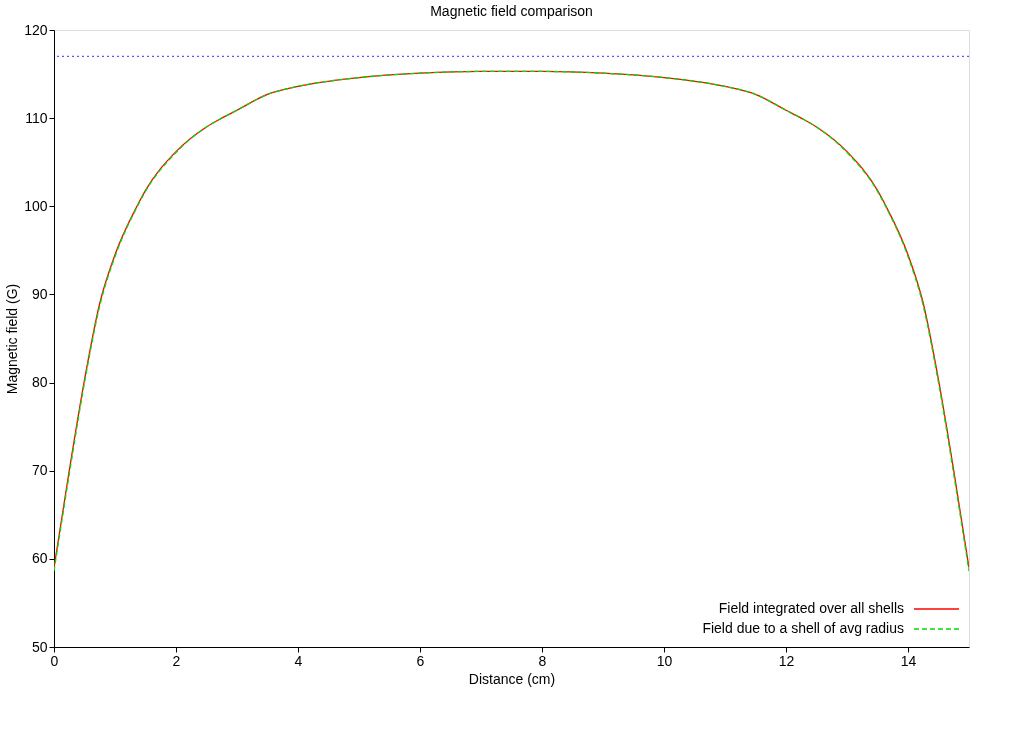 The image size is (1020, 729). What do you see at coordinates (39, 558) in the screenshot?
I see `y-tick-label: 60` at bounding box center [39, 558].